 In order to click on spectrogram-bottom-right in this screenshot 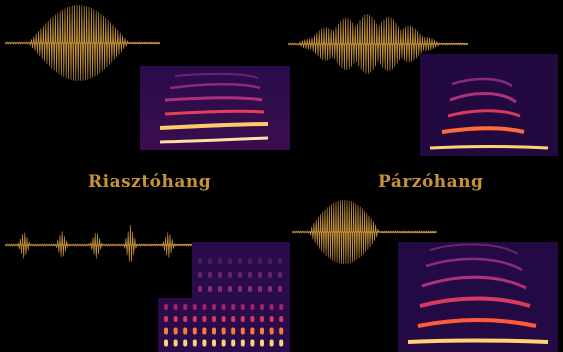, I will do `click(478, 297)`.